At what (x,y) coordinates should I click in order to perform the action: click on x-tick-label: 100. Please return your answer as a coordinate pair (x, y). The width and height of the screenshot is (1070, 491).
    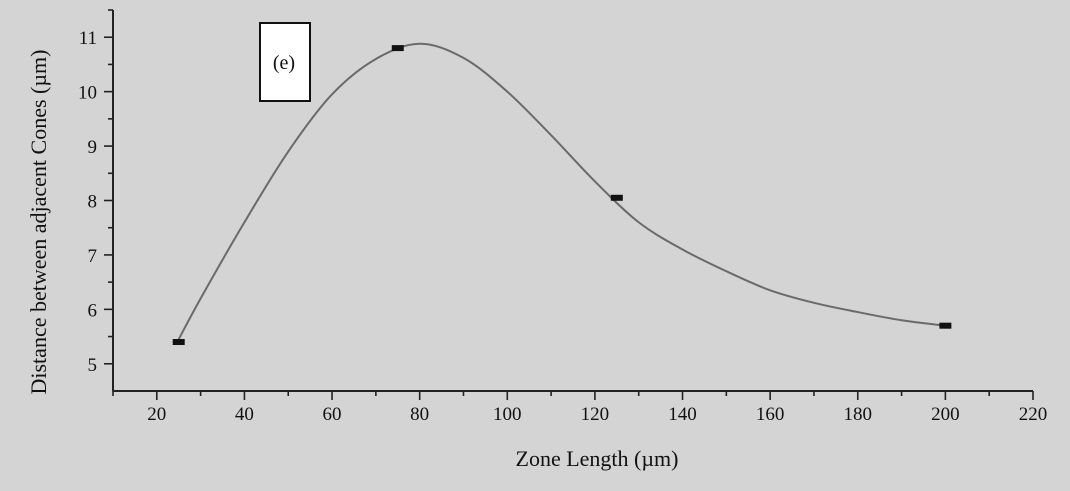
    Looking at the image, I should click on (507, 414).